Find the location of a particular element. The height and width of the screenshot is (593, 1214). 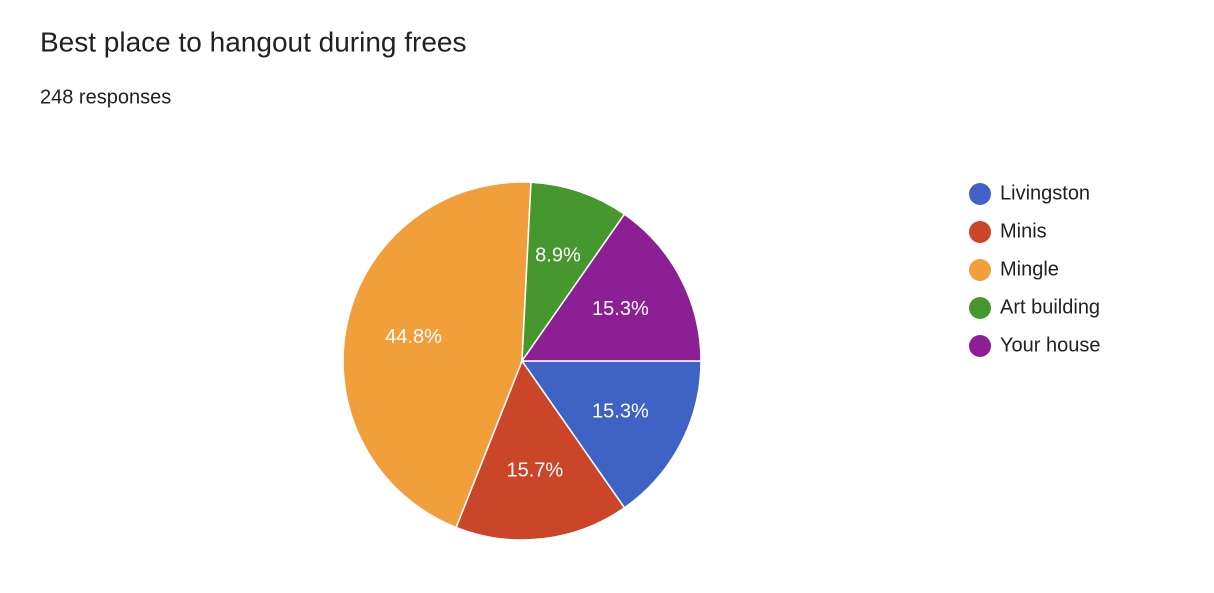

slice-label: 15.7% is located at coordinates (535, 471).